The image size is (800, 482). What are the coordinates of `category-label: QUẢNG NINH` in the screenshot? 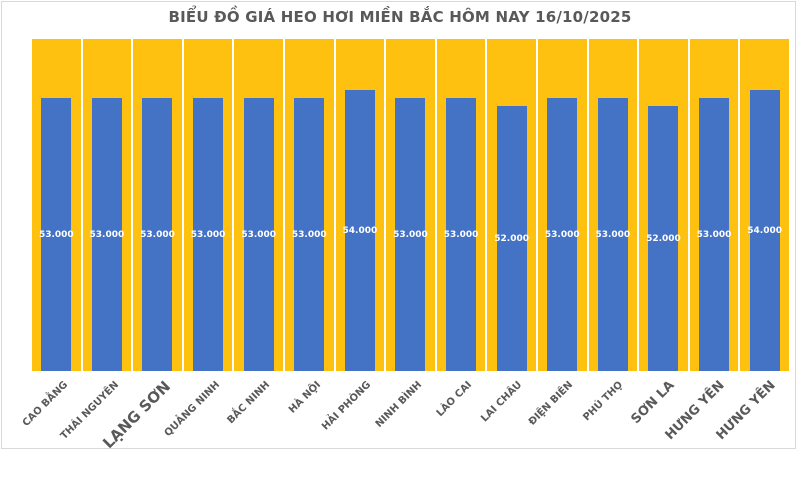 It's located at (192, 409).